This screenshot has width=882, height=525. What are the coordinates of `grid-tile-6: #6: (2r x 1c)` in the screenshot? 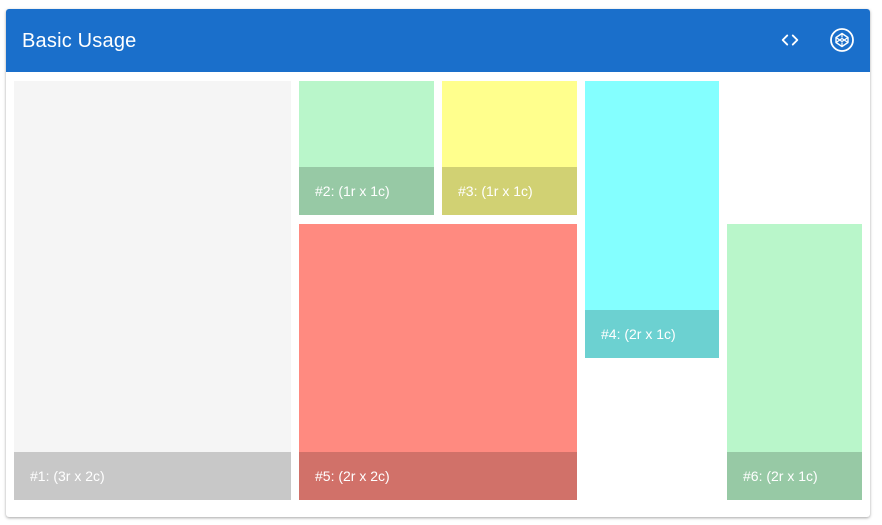 It's located at (794, 362).